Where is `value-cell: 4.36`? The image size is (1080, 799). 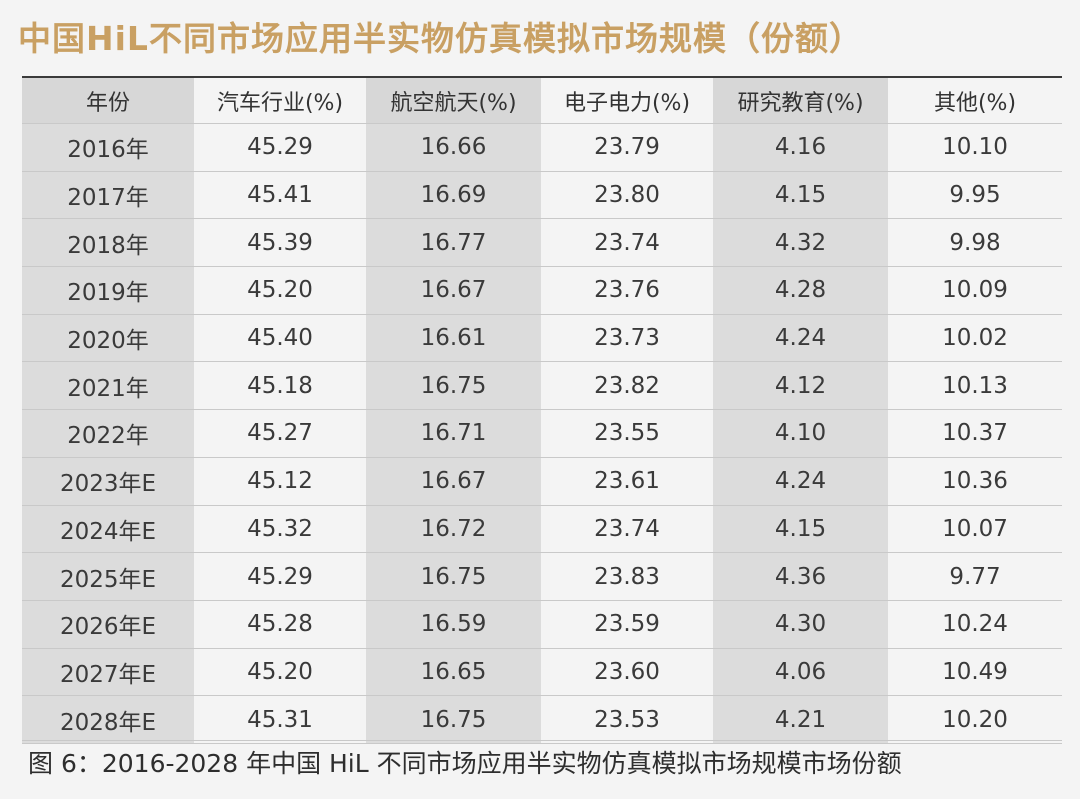 value-cell: 4.36 is located at coordinates (800, 576).